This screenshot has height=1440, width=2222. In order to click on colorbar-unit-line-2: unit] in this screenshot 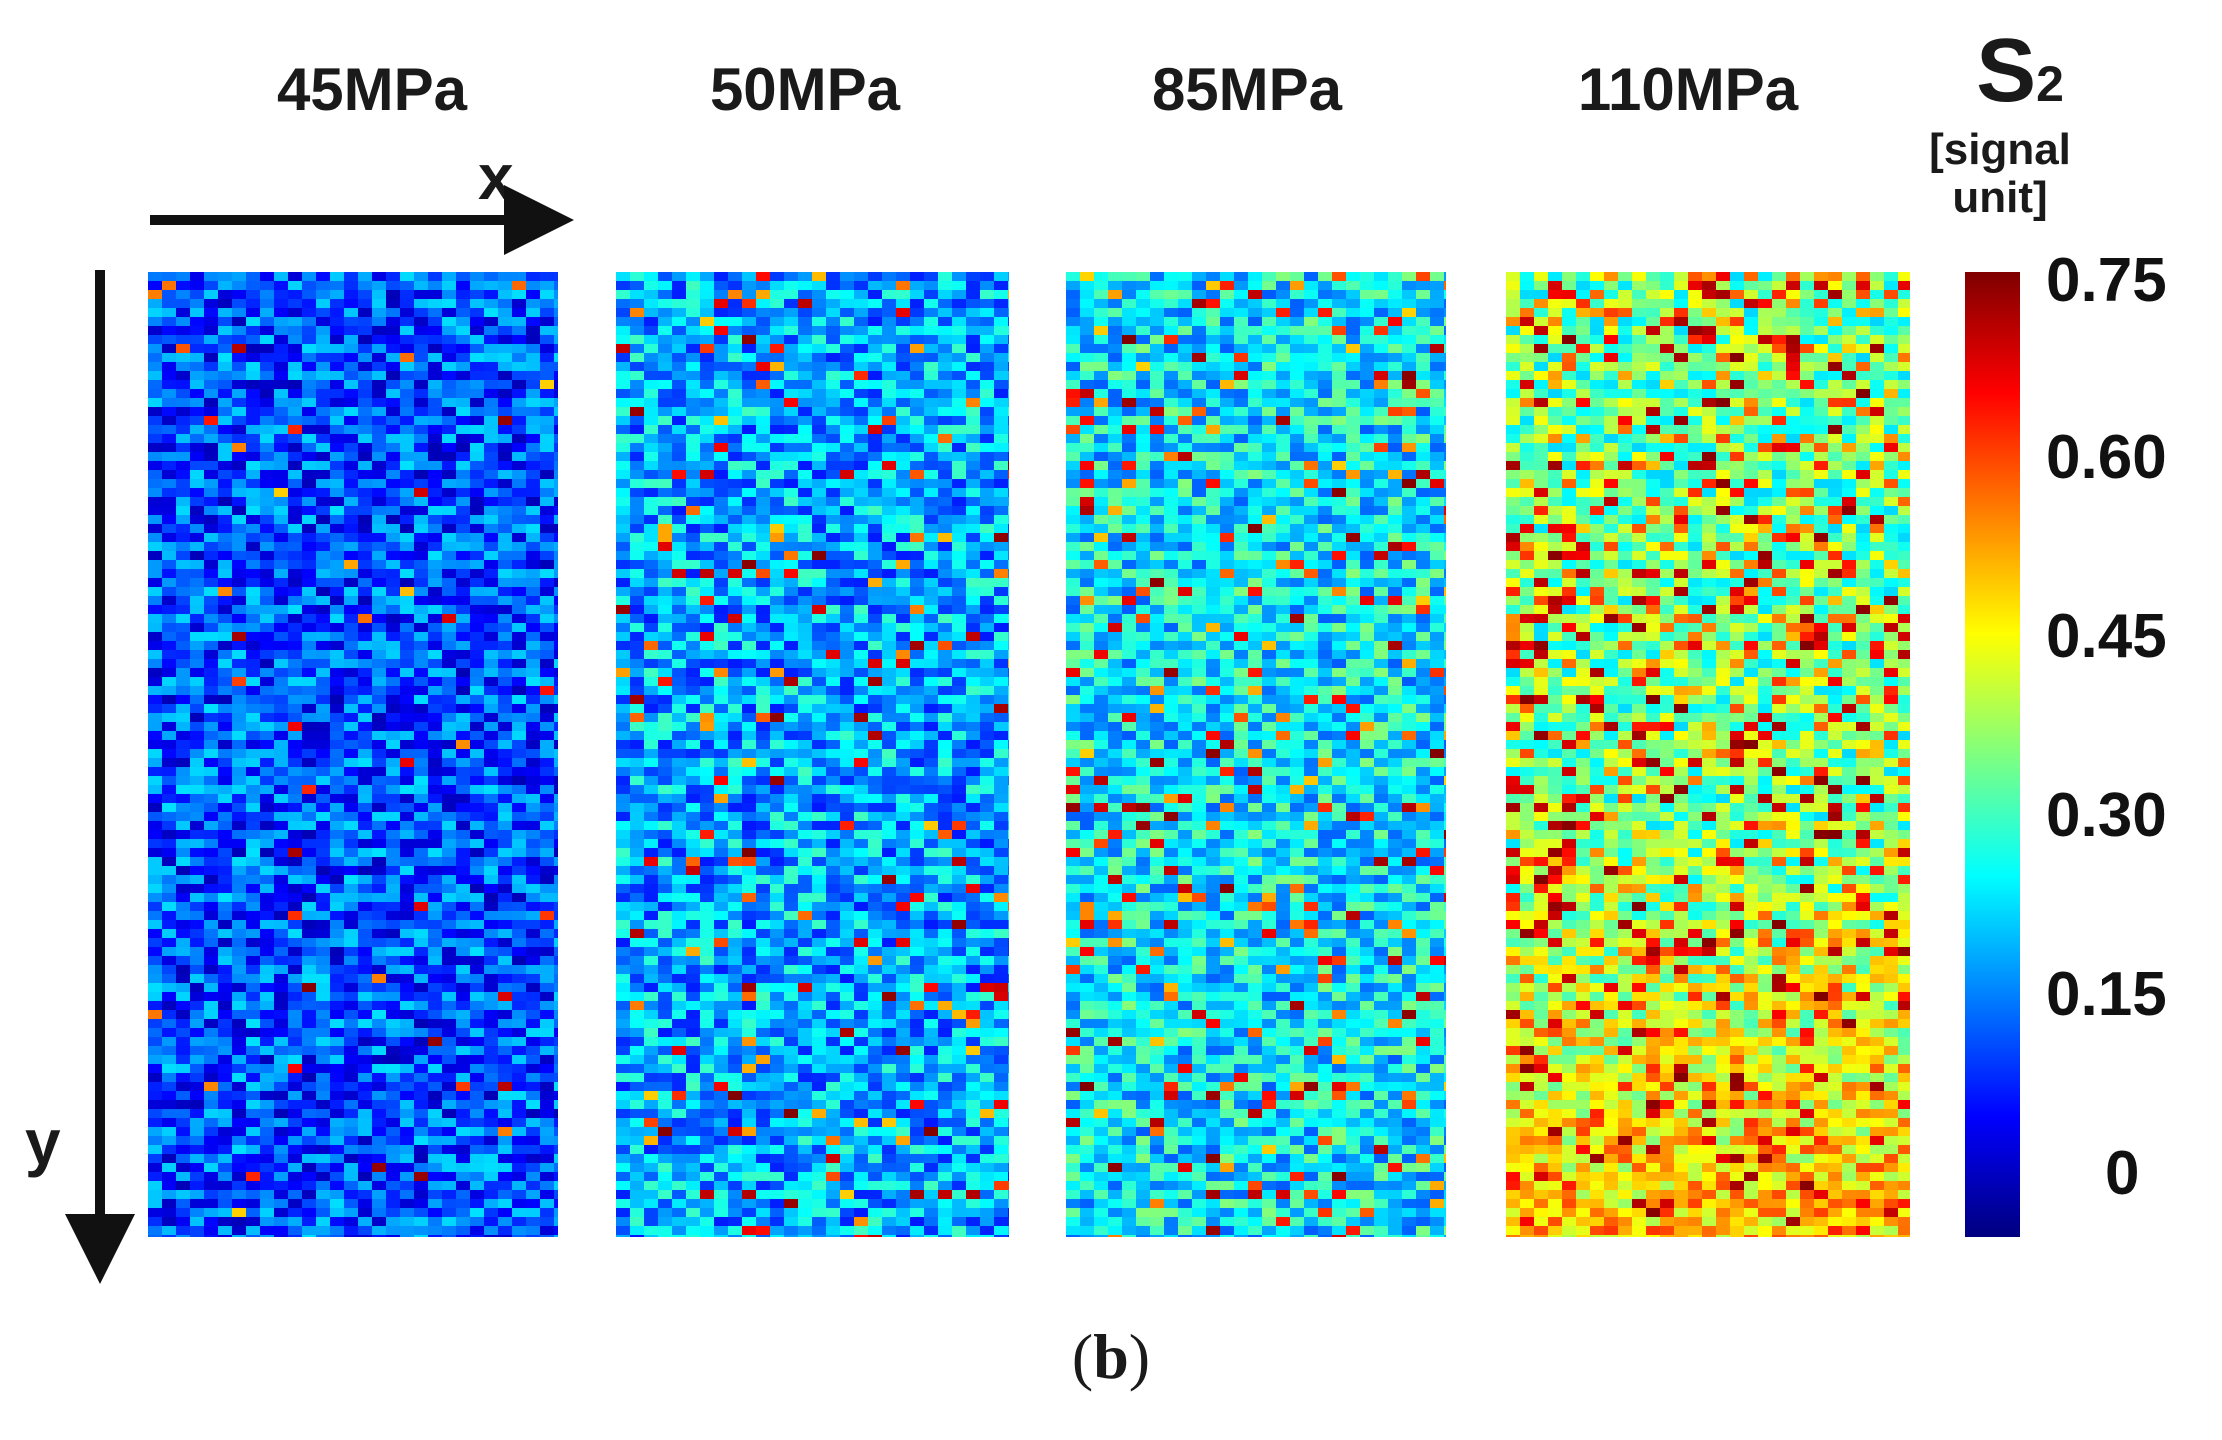, I will do `click(2000, 198)`.